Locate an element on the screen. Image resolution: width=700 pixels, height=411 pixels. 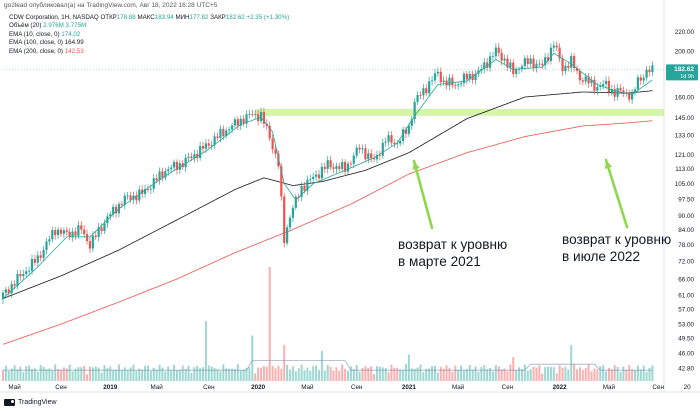
arrow-march-2021 is located at coordinates (423, 194).